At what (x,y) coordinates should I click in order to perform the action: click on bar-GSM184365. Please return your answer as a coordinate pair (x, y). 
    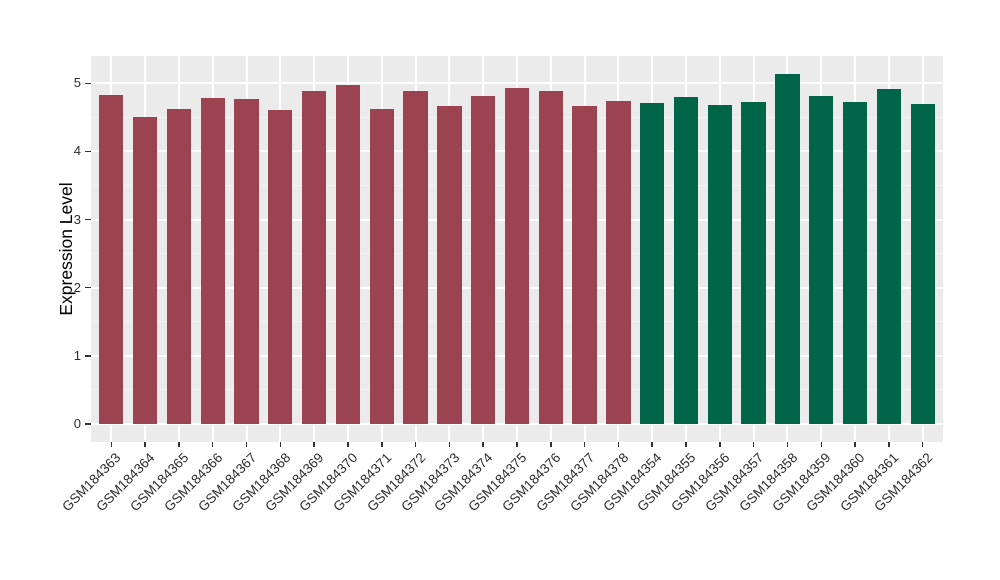
    Looking at the image, I should click on (179, 266).